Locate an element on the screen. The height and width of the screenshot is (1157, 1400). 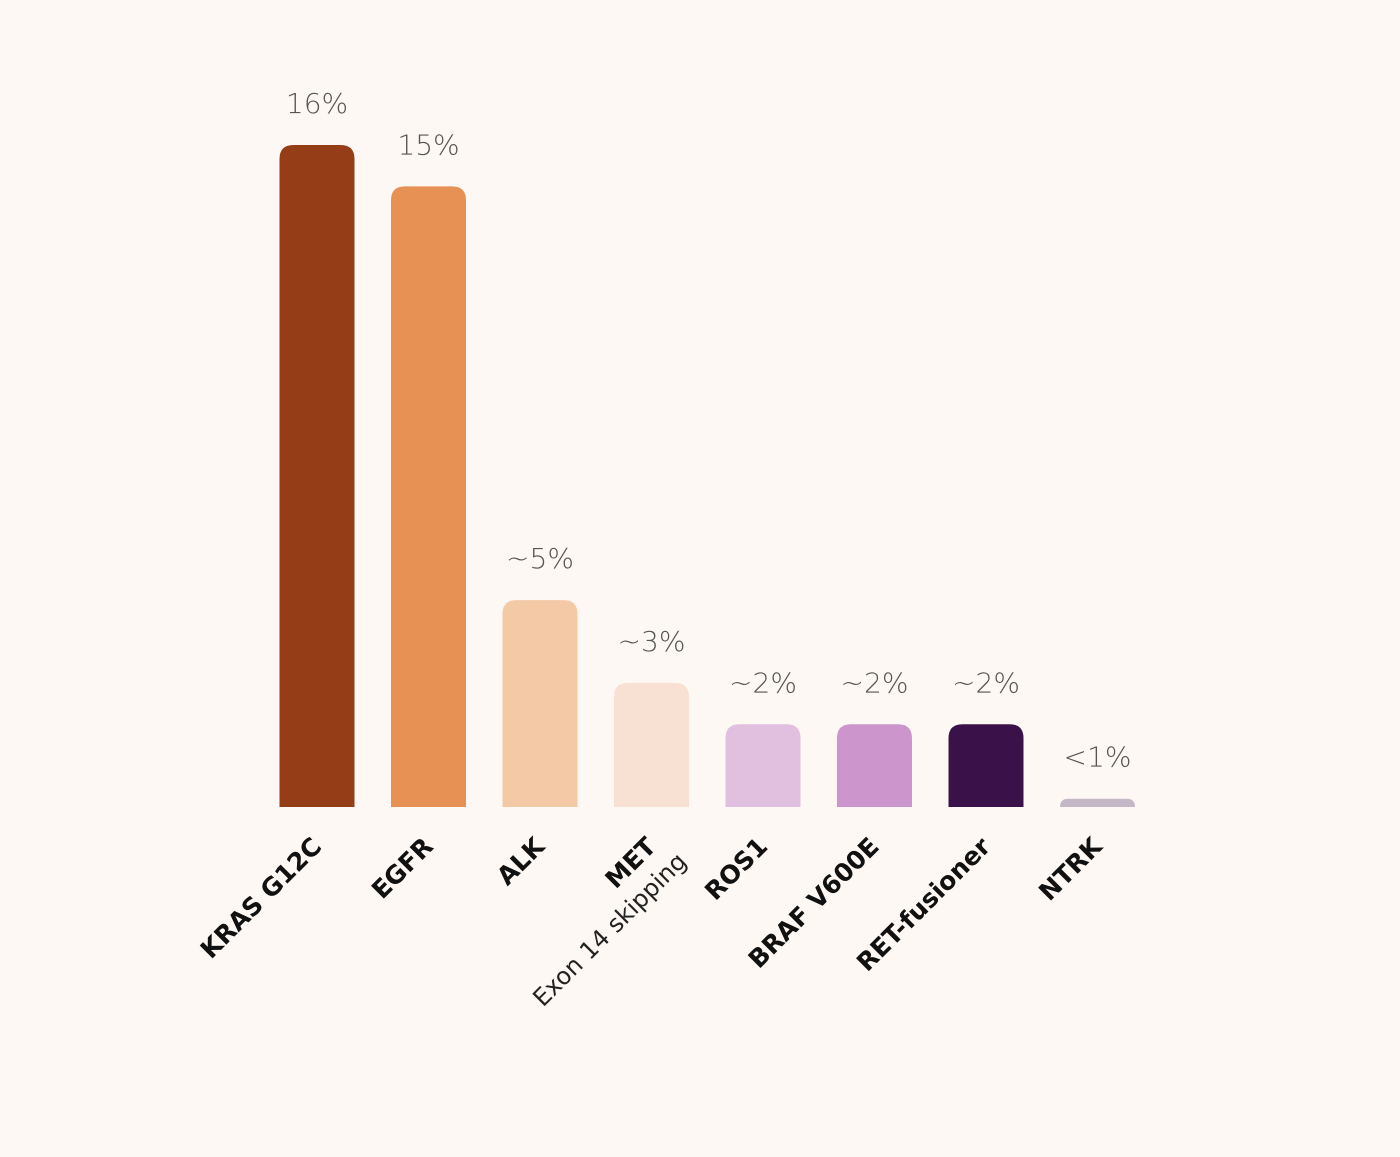
value-label: 16% is located at coordinates (317, 103).